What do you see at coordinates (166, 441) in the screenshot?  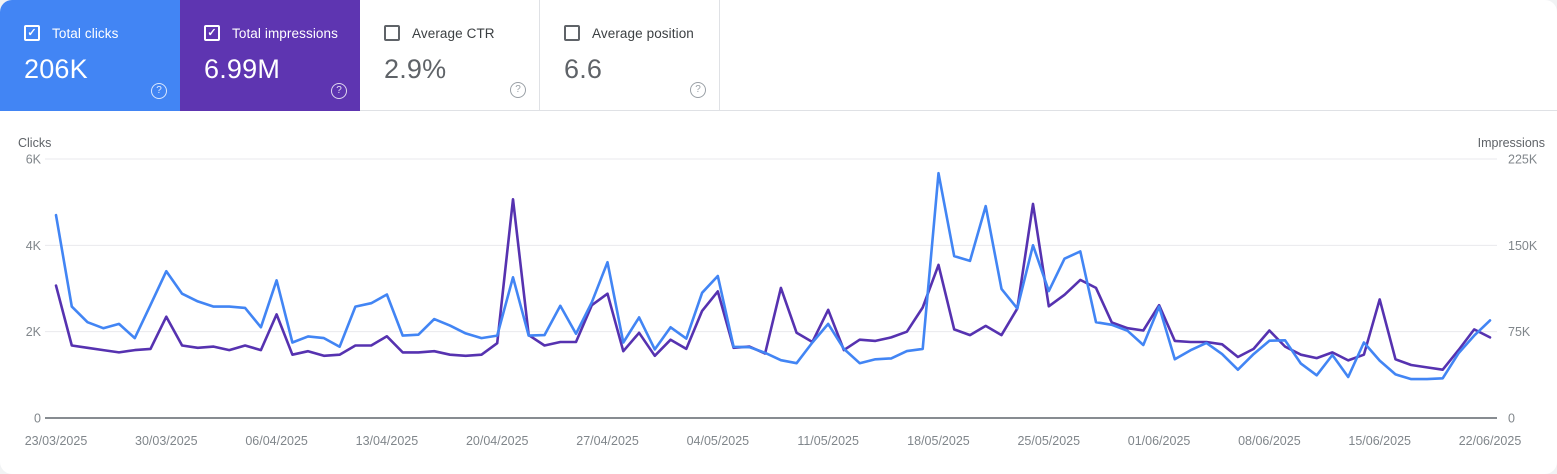 I see `x-axis-date-label: 30/03/2025` at bounding box center [166, 441].